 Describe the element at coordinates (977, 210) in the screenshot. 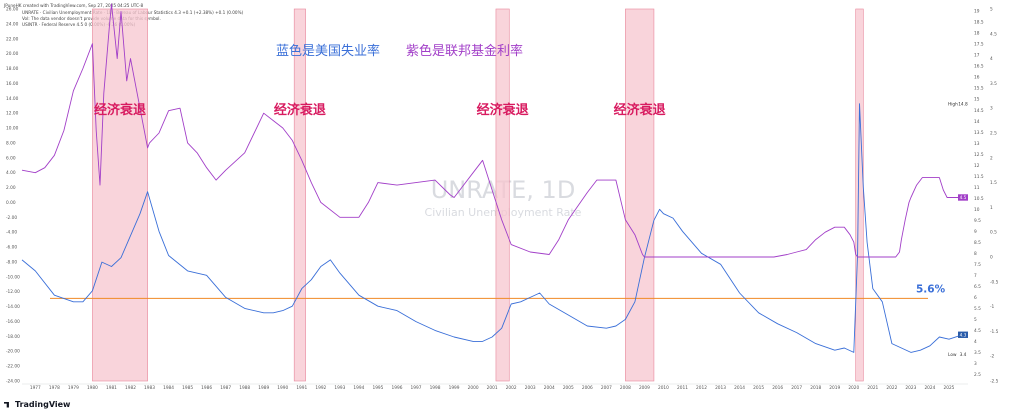

I see `inner-axis-tick-label: 10` at that location.